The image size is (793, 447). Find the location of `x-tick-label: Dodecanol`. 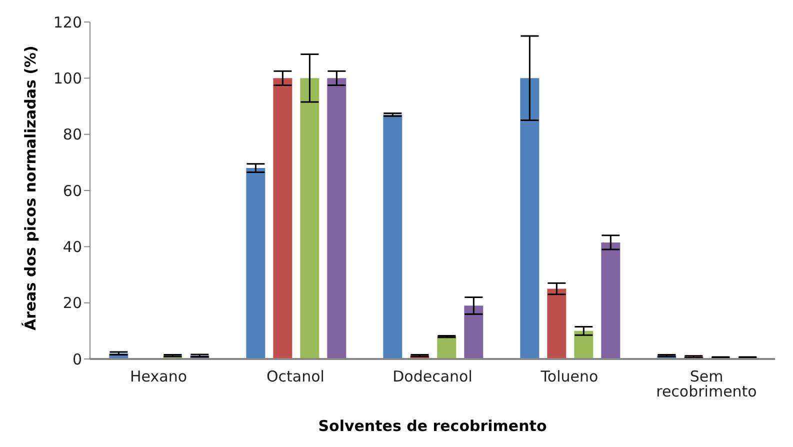

x-tick-label: Dodecanol is located at coordinates (432, 377).